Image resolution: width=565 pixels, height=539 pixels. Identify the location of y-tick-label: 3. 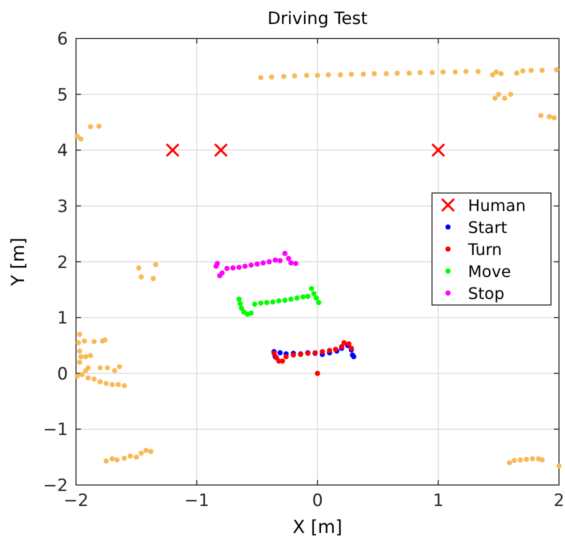
(62, 206).